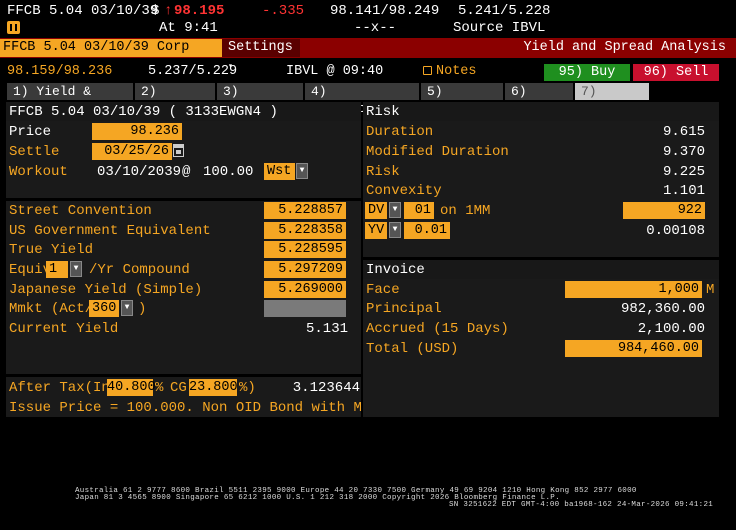 The image size is (736, 530). I want to click on principal-label: Principal, so click(404, 309).